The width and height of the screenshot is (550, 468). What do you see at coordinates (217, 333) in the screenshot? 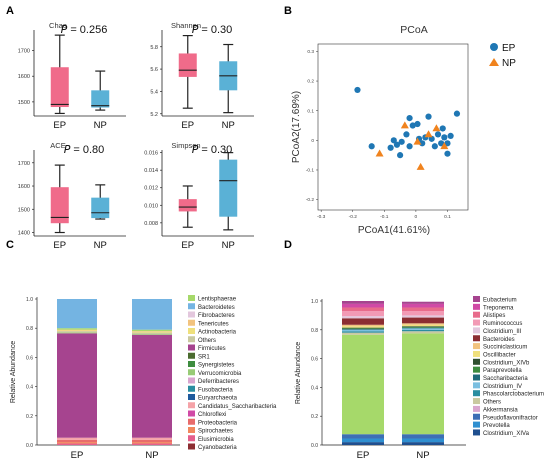
I see `stack-legend-label-c: Actinobacteria` at bounding box center [217, 333].